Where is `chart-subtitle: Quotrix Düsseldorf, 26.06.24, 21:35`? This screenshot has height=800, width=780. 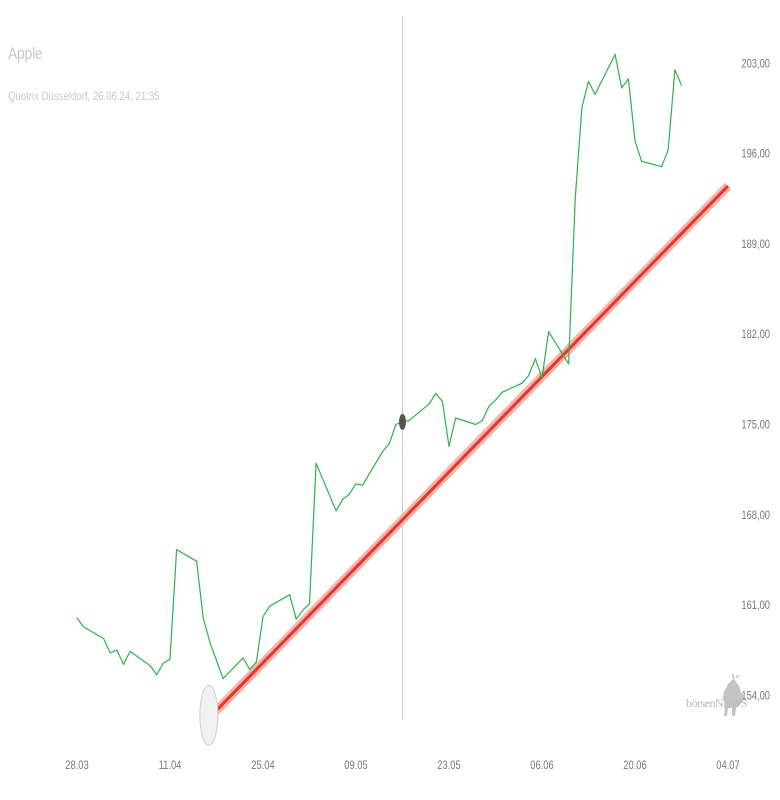 chart-subtitle: Quotrix Düsseldorf, 26.06.24, 21:35 is located at coordinates (84, 96).